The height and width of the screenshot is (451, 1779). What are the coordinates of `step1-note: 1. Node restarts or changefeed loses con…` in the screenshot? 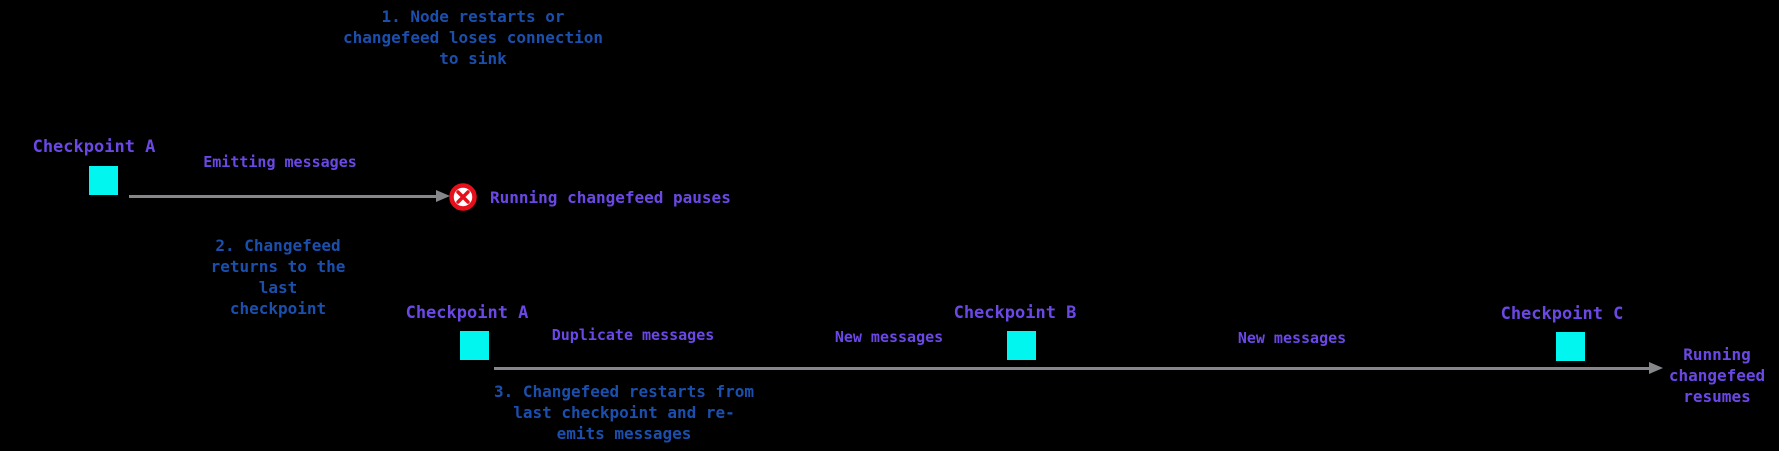 It's located at (473, 37).